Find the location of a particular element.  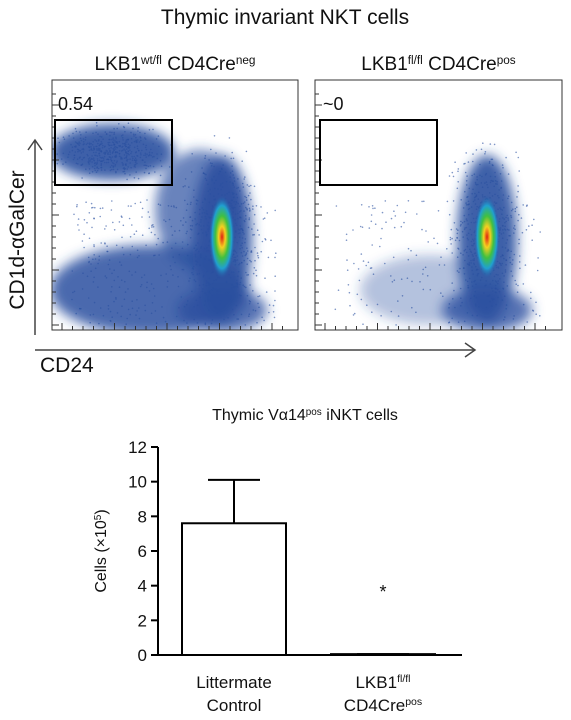

superscript: pos is located at coordinates (413, 702).